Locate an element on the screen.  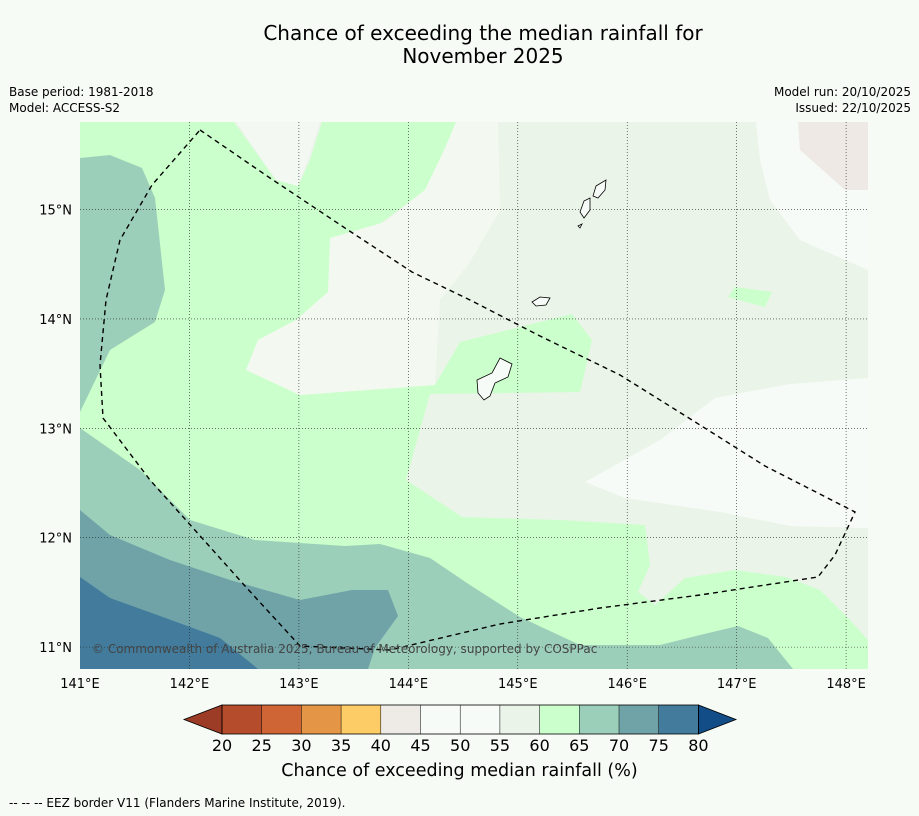
saipan-island is located at coordinates (599, 189).